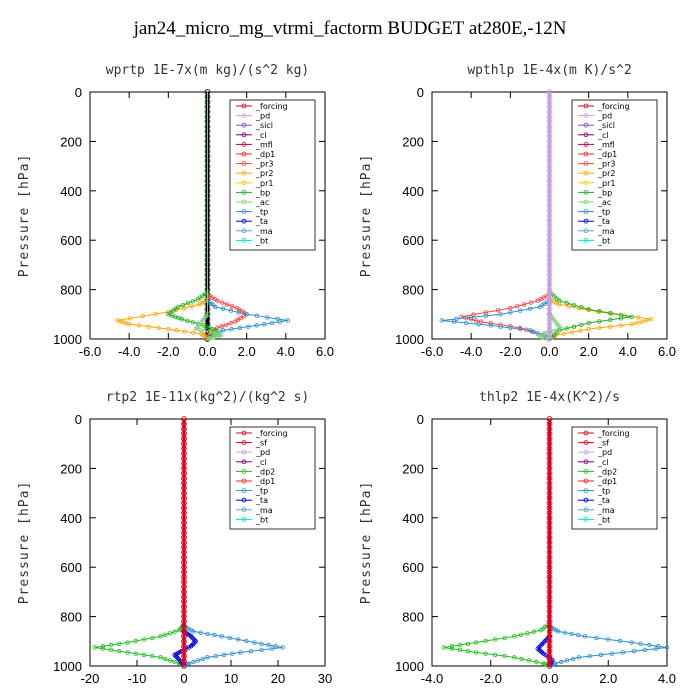 Image resolution: width=700 pixels, height=700 pixels. Describe the element at coordinates (90, 351) in the screenshot. I see `x-tick-label: -6.0` at that location.